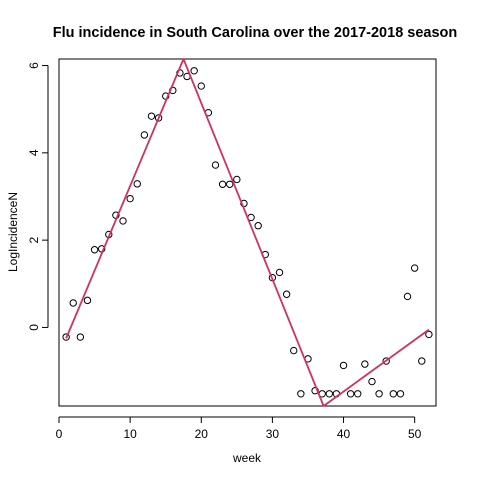  What do you see at coordinates (13, 232) in the screenshot?
I see `y-axis-label: LogIncidenceN` at bounding box center [13, 232].